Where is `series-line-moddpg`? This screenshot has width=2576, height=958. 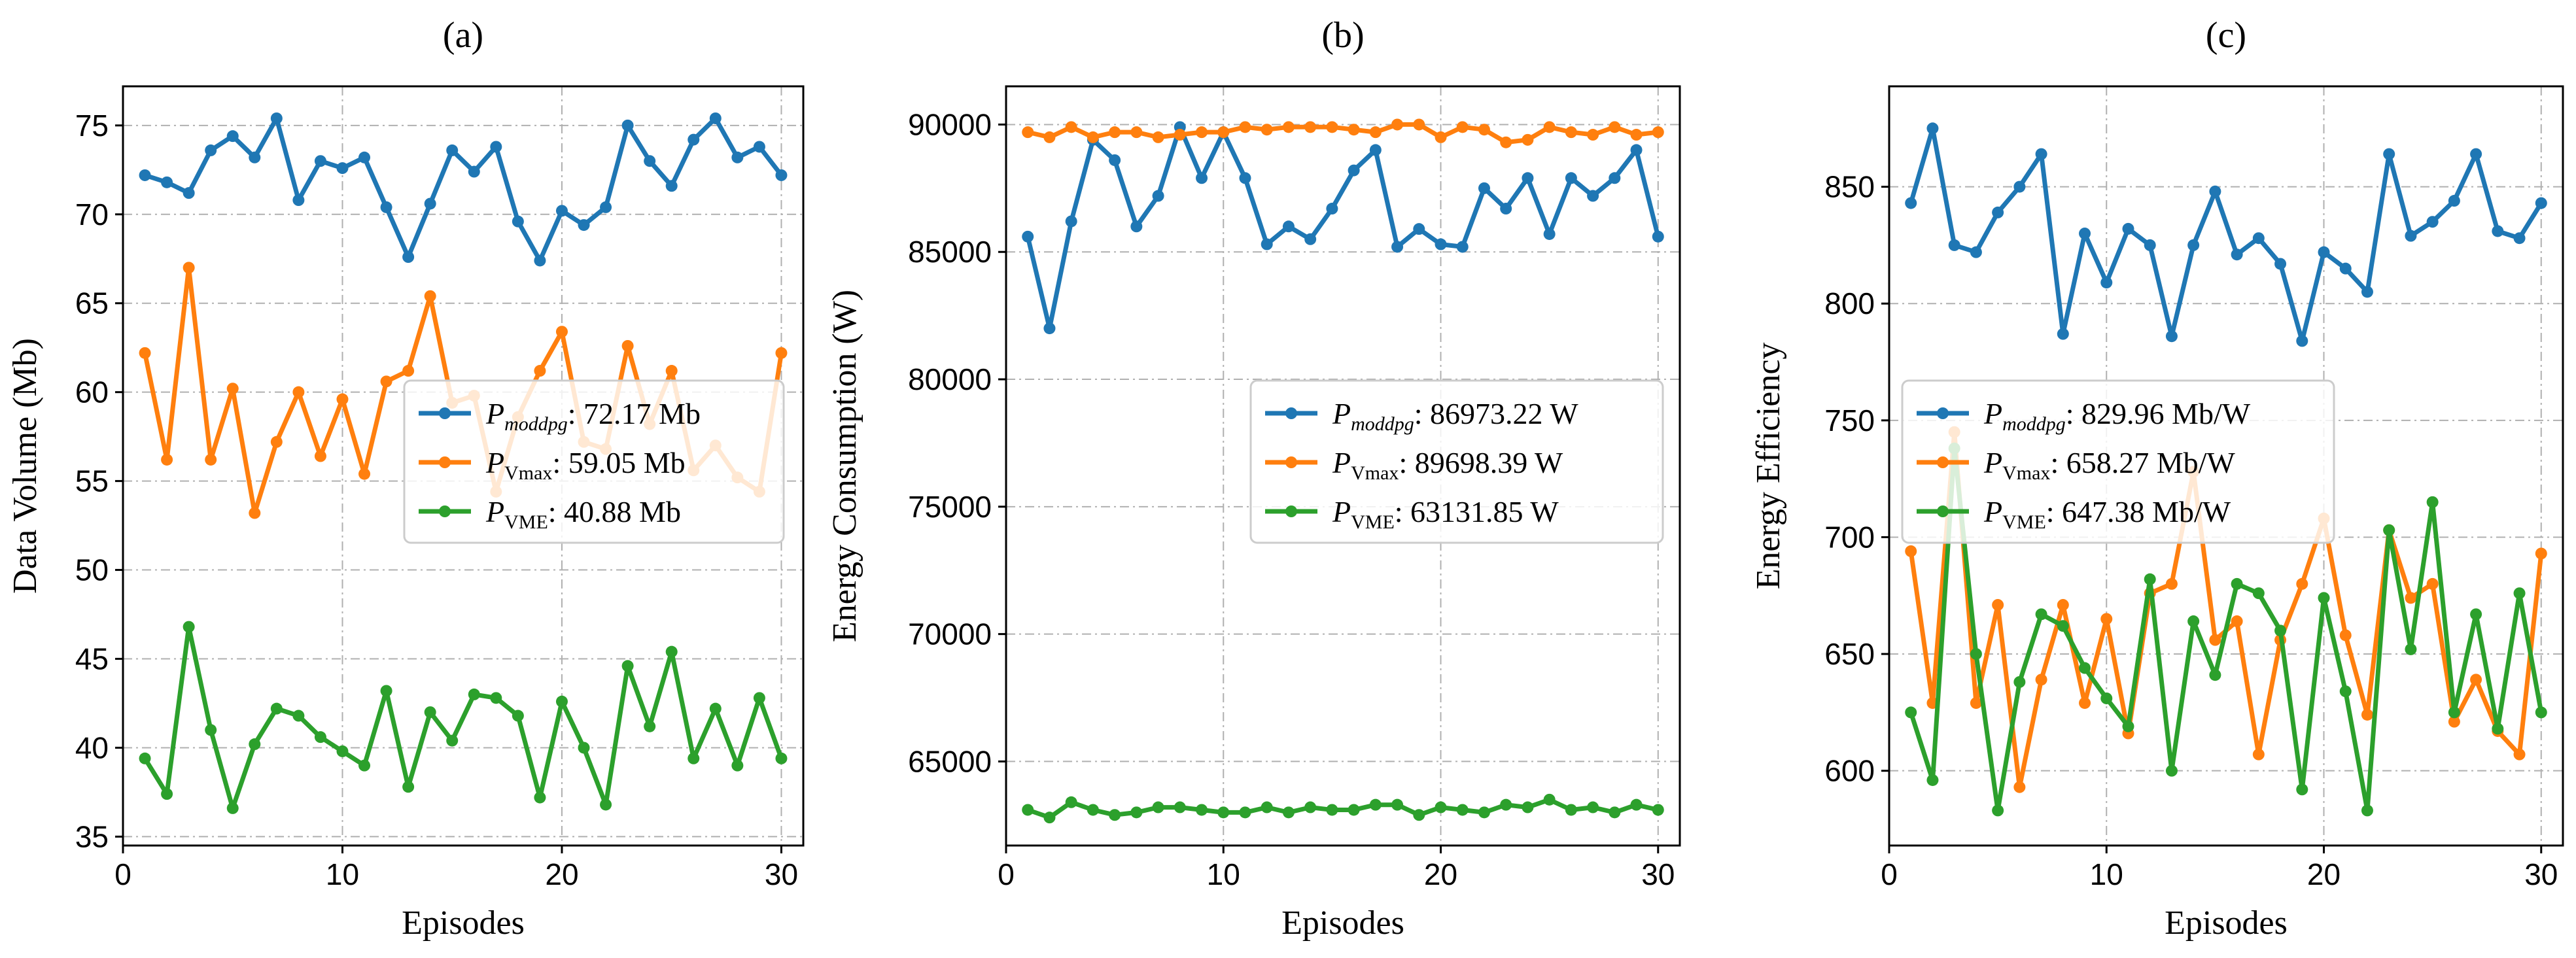
series-line-moddpg is located at coordinates (2225, 234).